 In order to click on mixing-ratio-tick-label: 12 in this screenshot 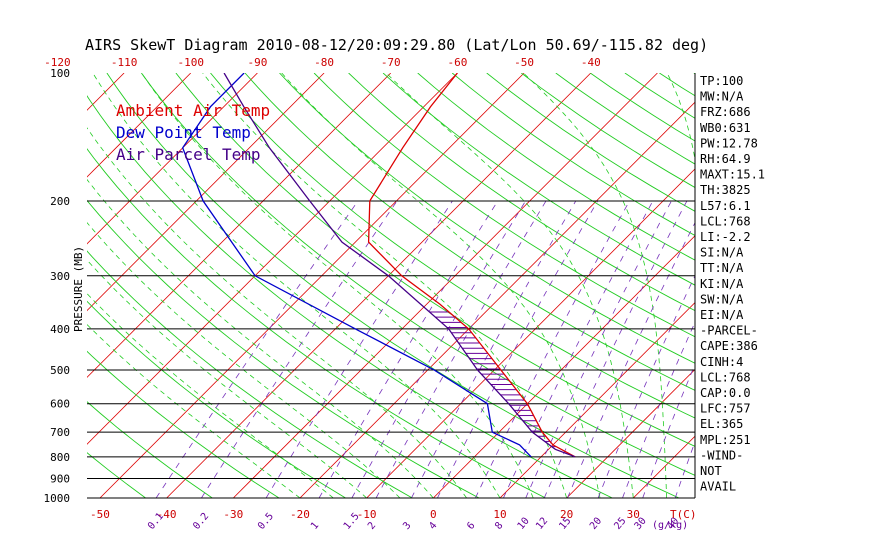, I will do `click(542, 524)`.